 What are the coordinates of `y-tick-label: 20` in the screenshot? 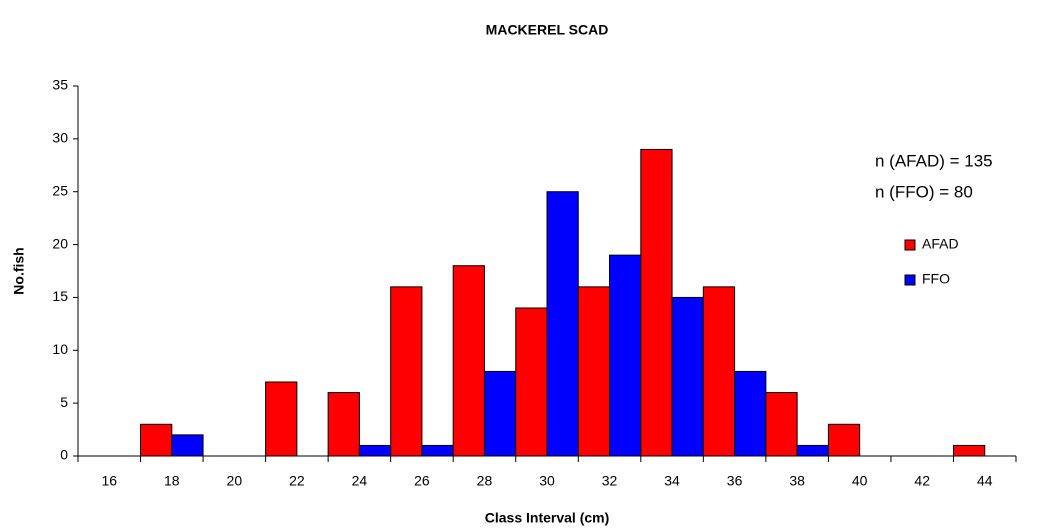 It's located at (60, 243).